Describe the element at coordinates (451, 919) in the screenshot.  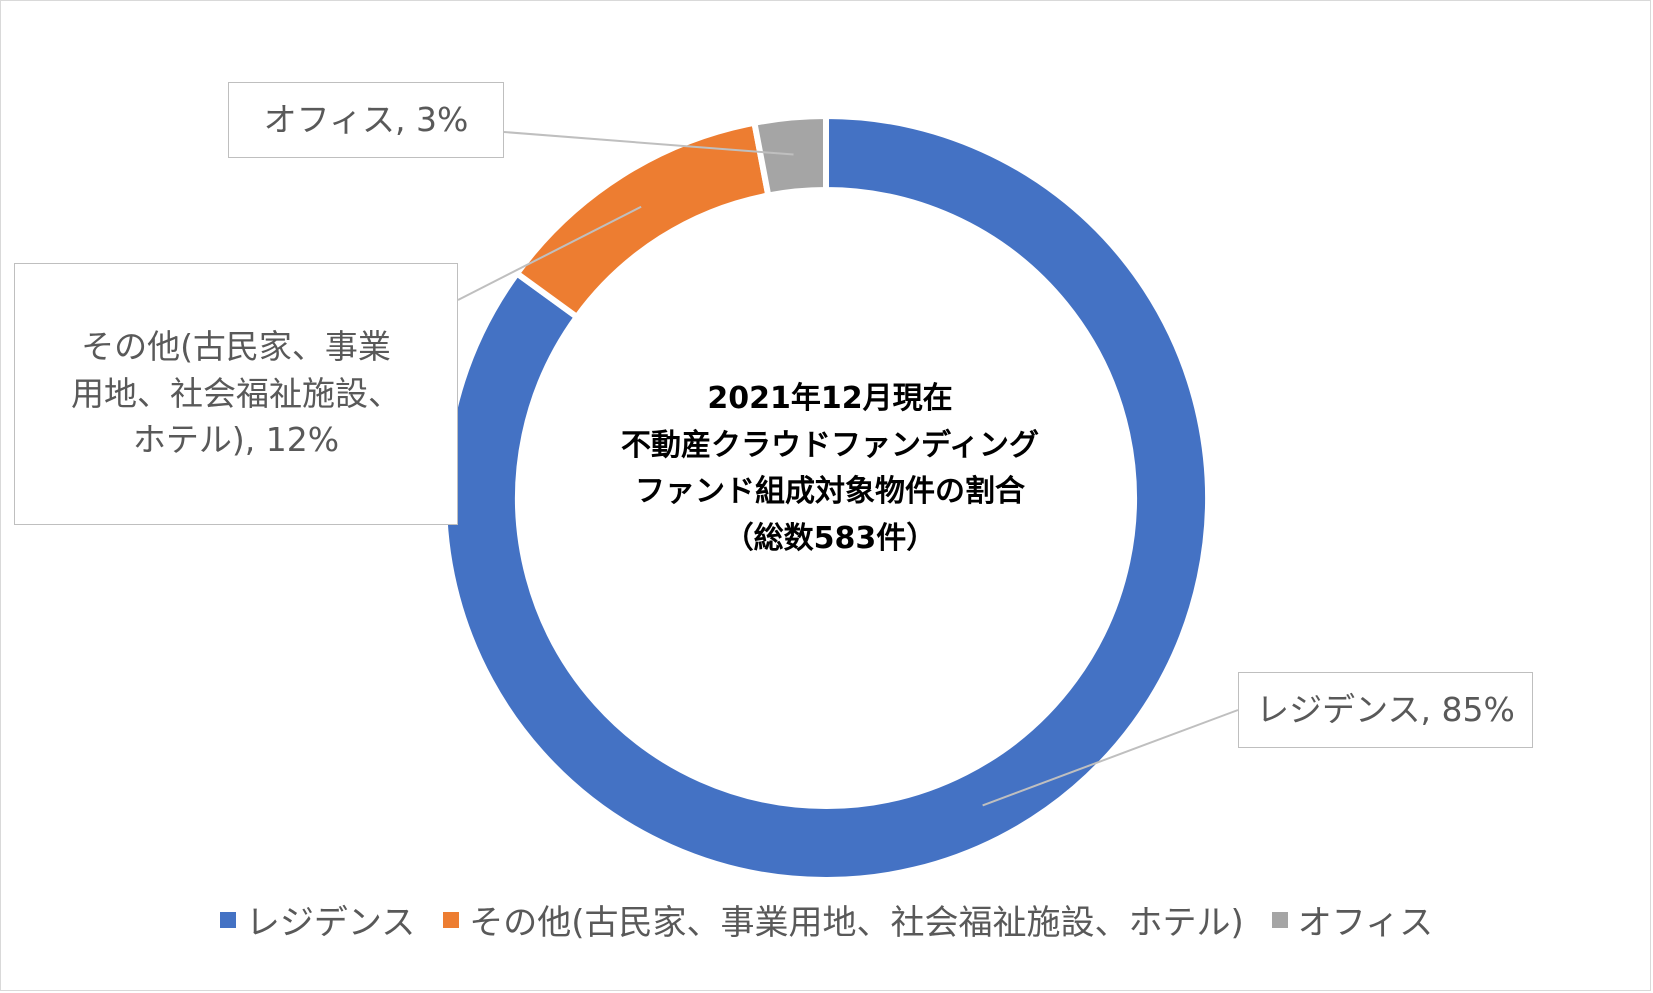
I see `legend-swatch-other` at that location.